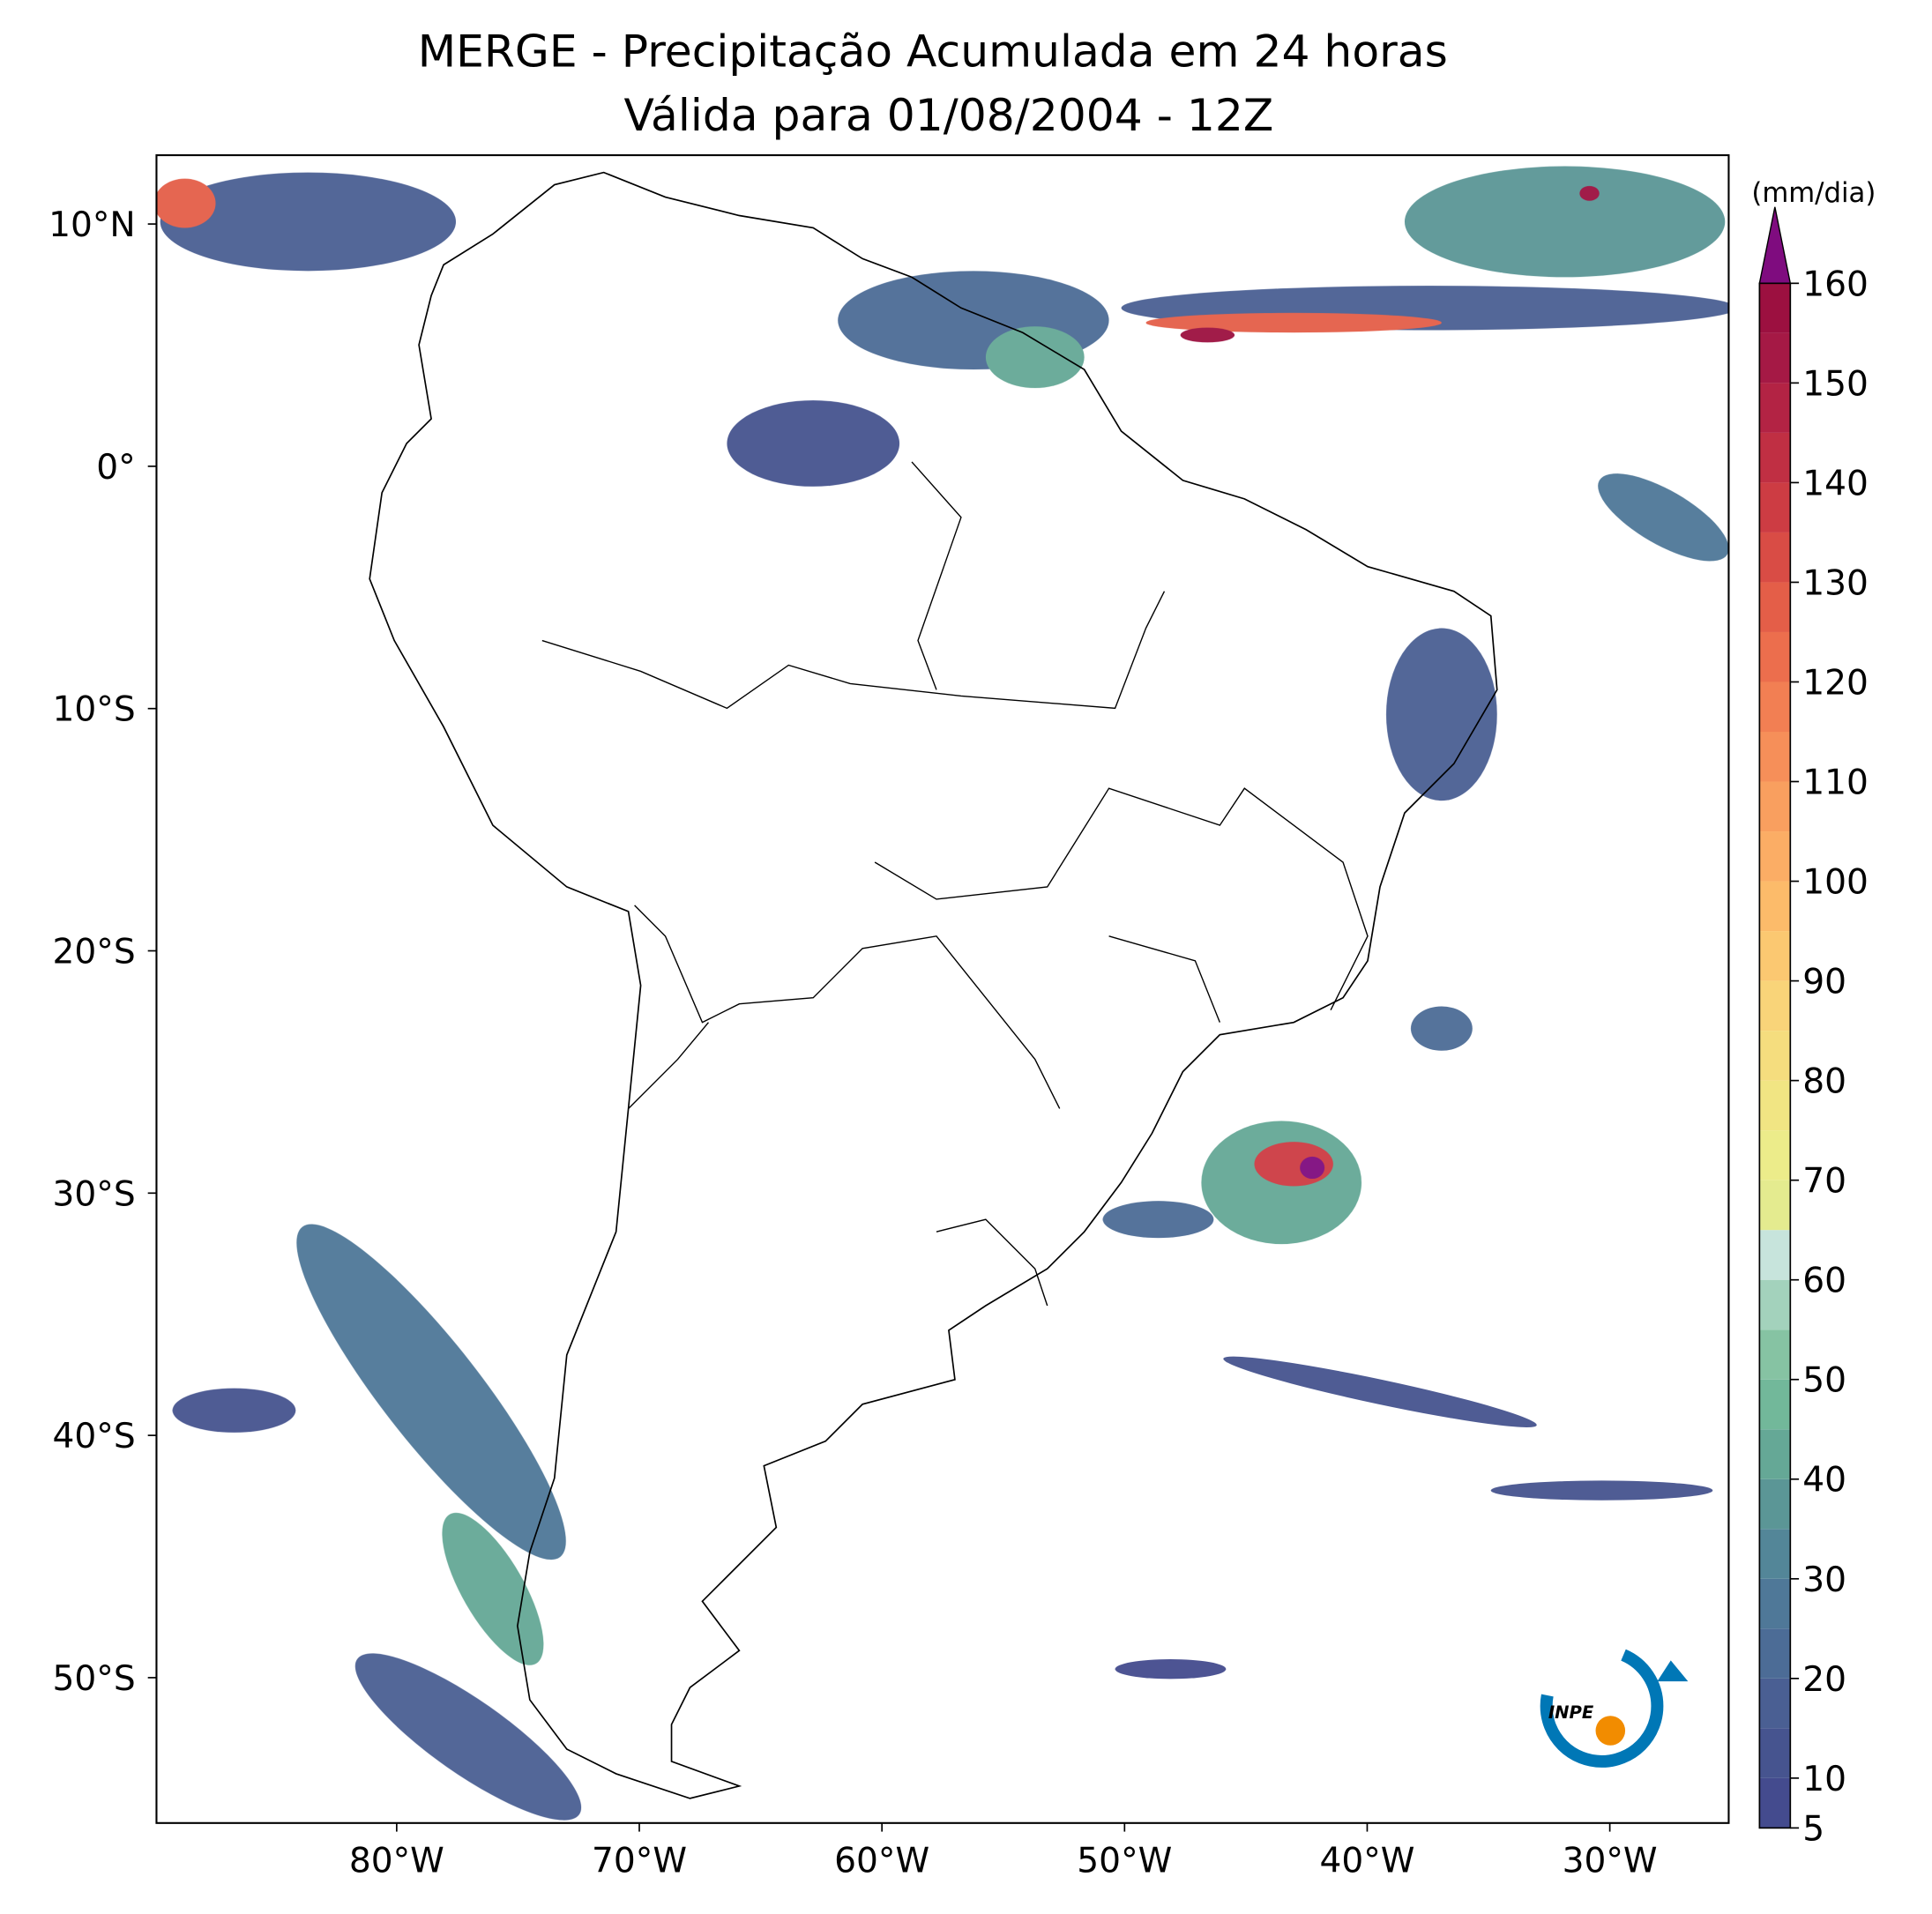 Image resolution: width=1932 pixels, height=1914 pixels. Describe the element at coordinates (1610, 1861) in the screenshot. I see `x-tick-label: 30°W` at that location.